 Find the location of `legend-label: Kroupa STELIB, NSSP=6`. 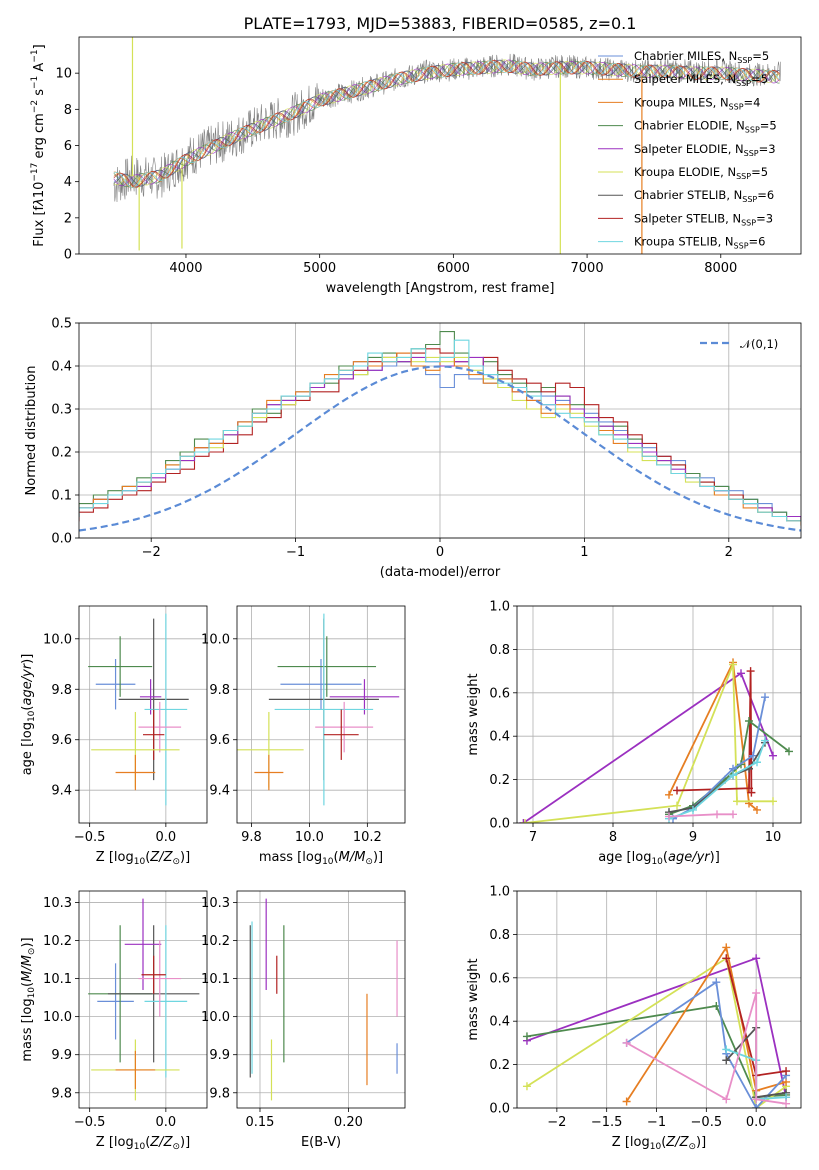

legend-label: Kroupa STELIB, NSSP=6 is located at coordinates (699, 243).